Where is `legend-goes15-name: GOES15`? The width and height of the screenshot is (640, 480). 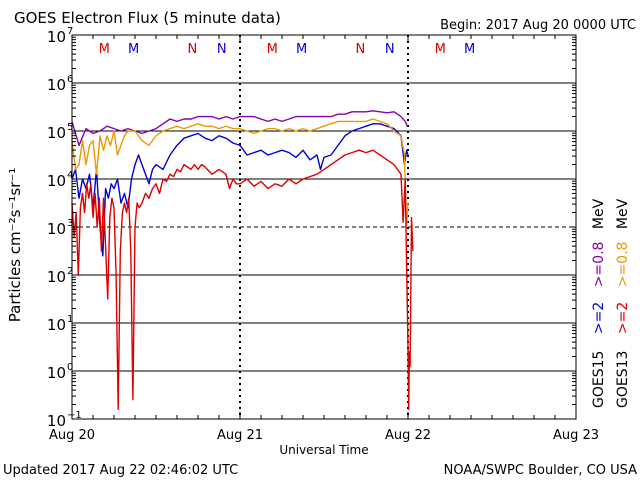
legend-goes15-name: GOES15 is located at coordinates (599, 379).